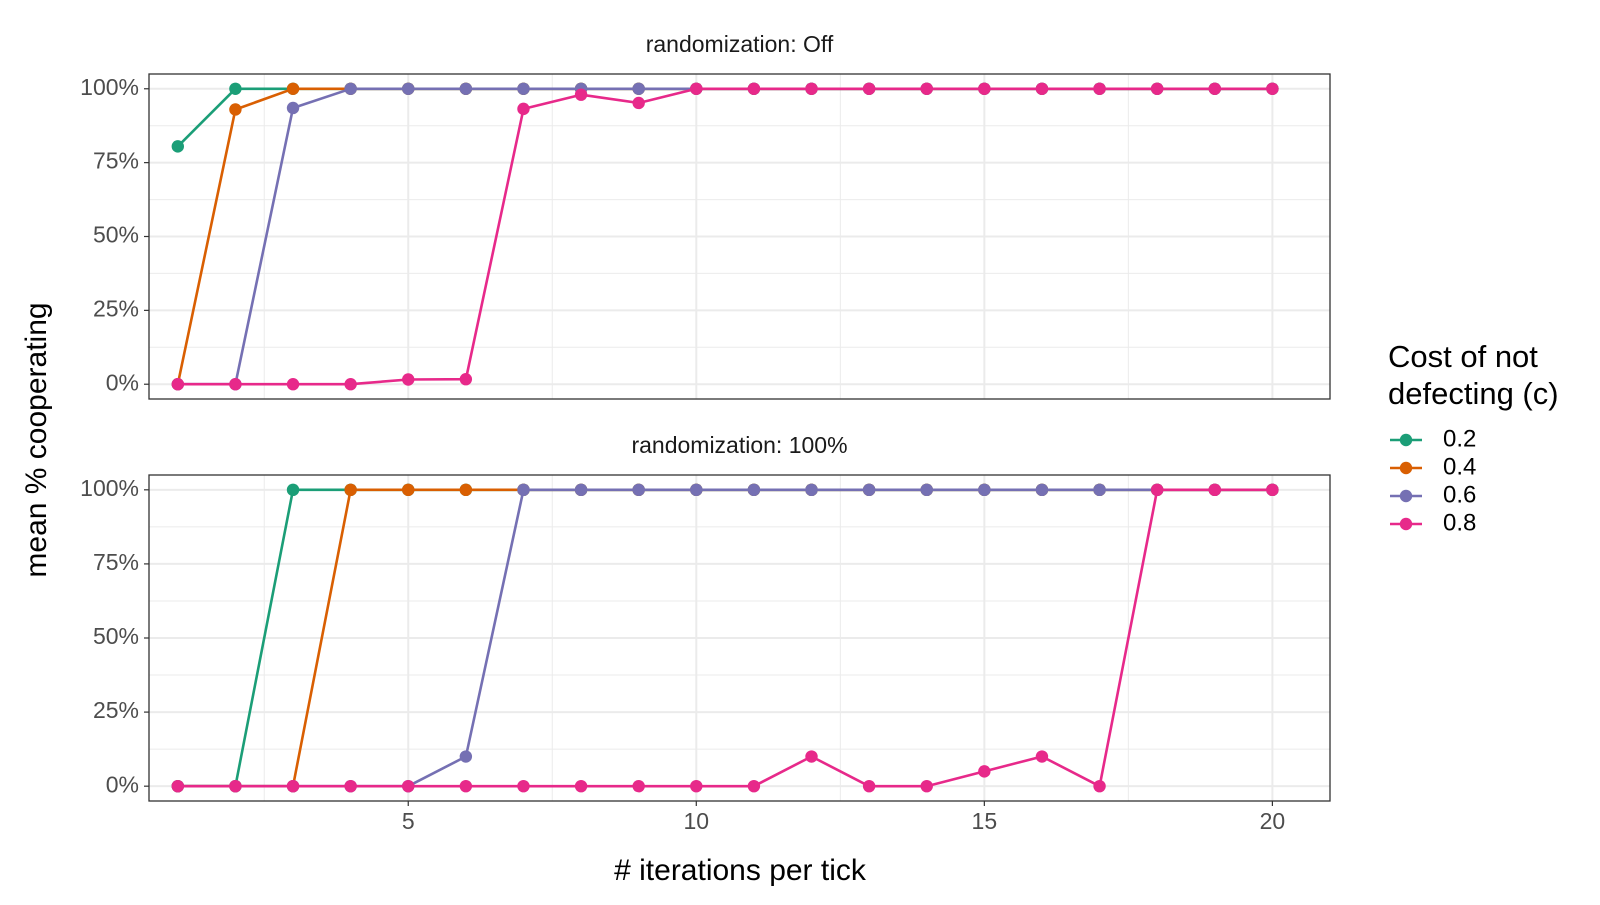 The height and width of the screenshot is (905, 1600). Describe the element at coordinates (1273, 821) in the screenshot. I see `x-tick-label: 20` at that location.